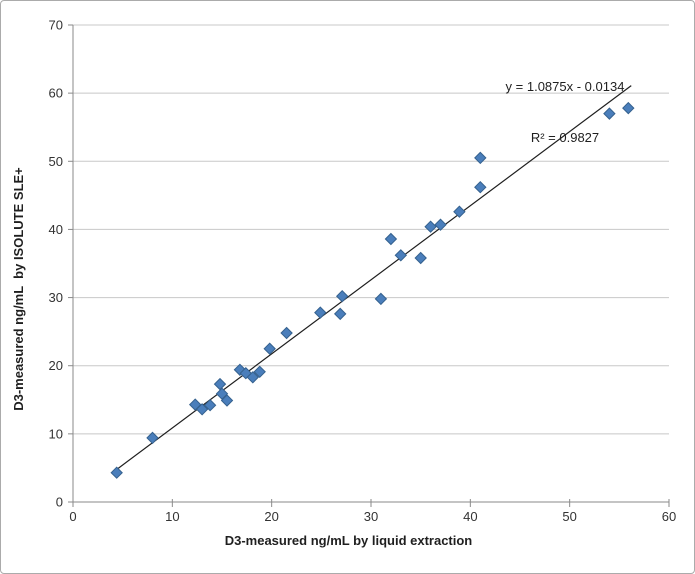  Describe the element at coordinates (72, 516) in the screenshot. I see `x-tick-label-0: 0` at that location.